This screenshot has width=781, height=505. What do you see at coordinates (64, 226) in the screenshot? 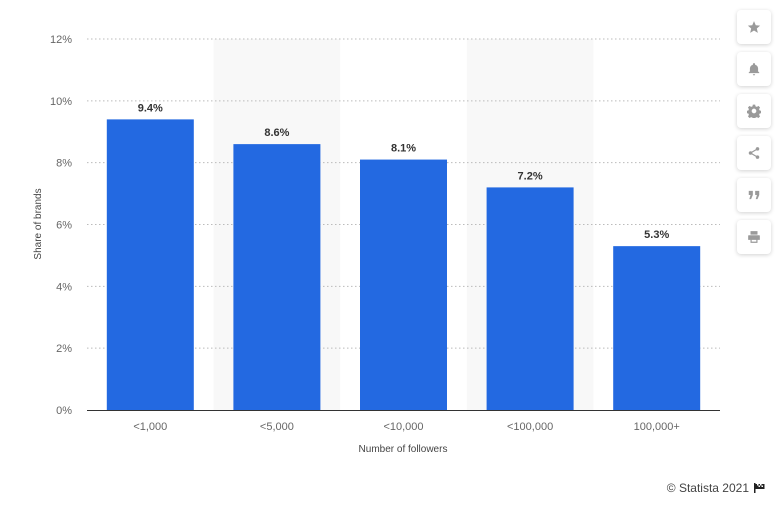
I see `y-tick-label: 6%` at bounding box center [64, 226].